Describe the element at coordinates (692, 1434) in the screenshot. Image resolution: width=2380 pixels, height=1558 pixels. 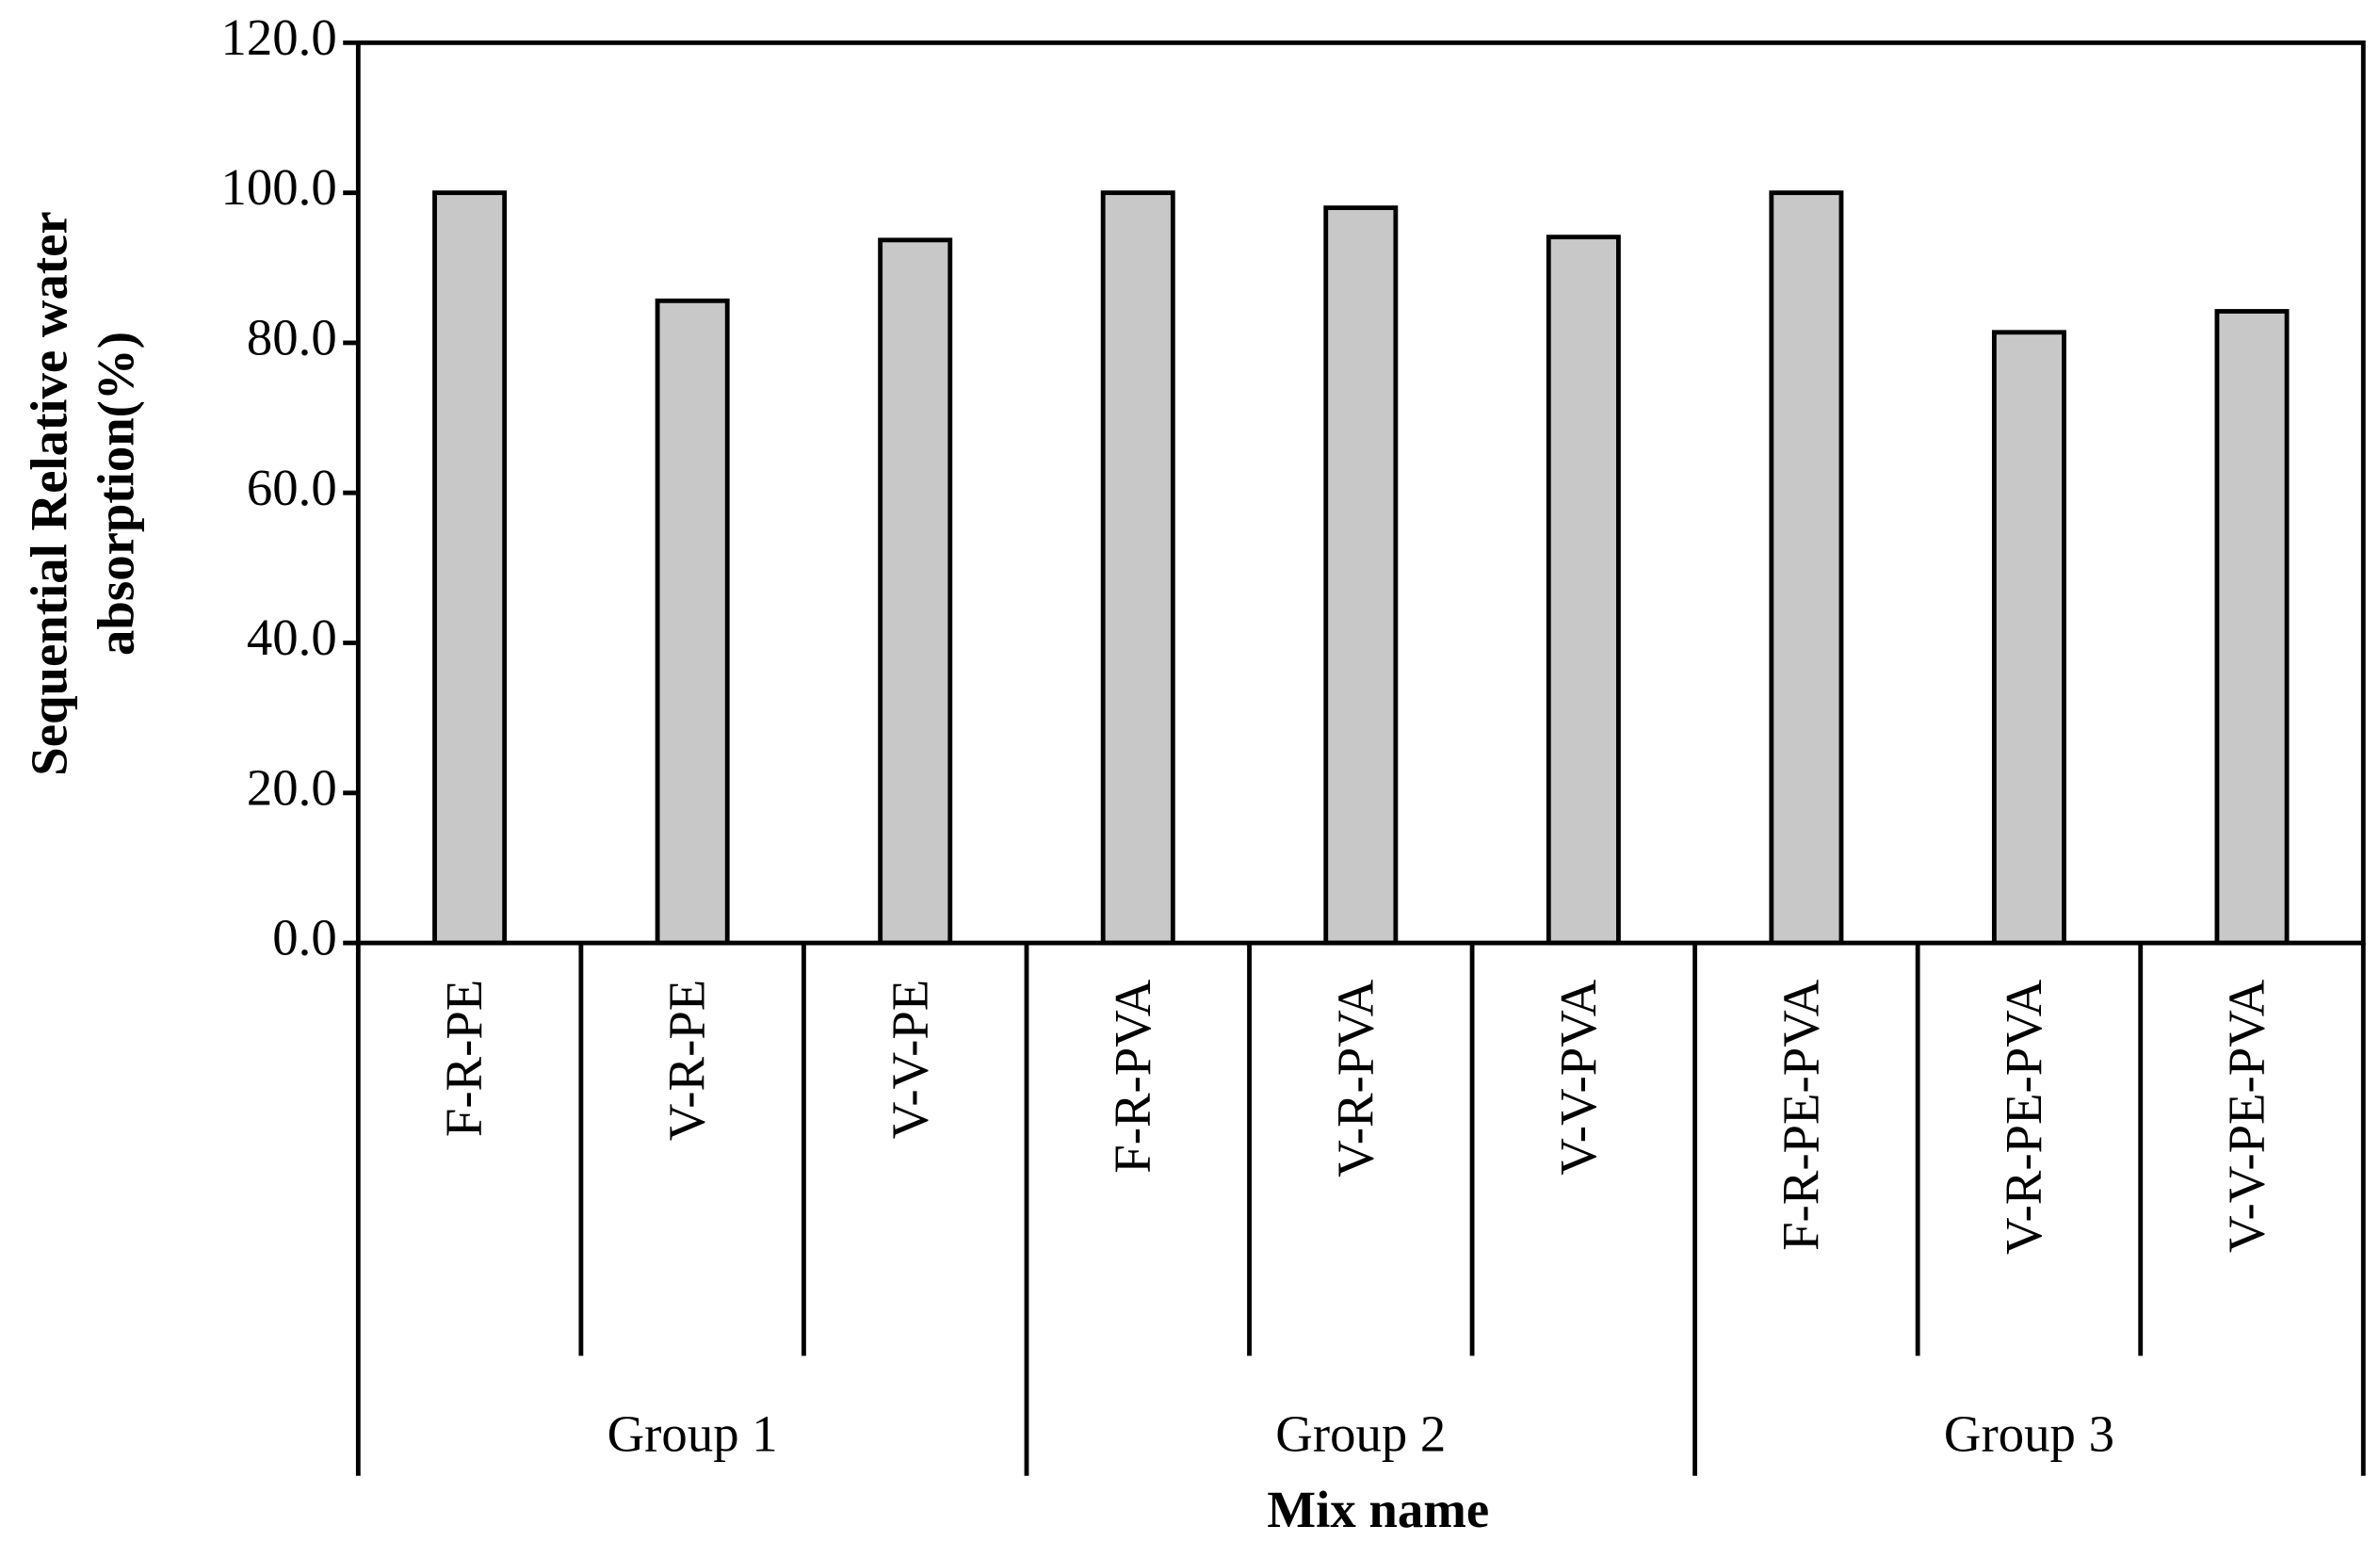
I see `group-label: Group 1` at that location.